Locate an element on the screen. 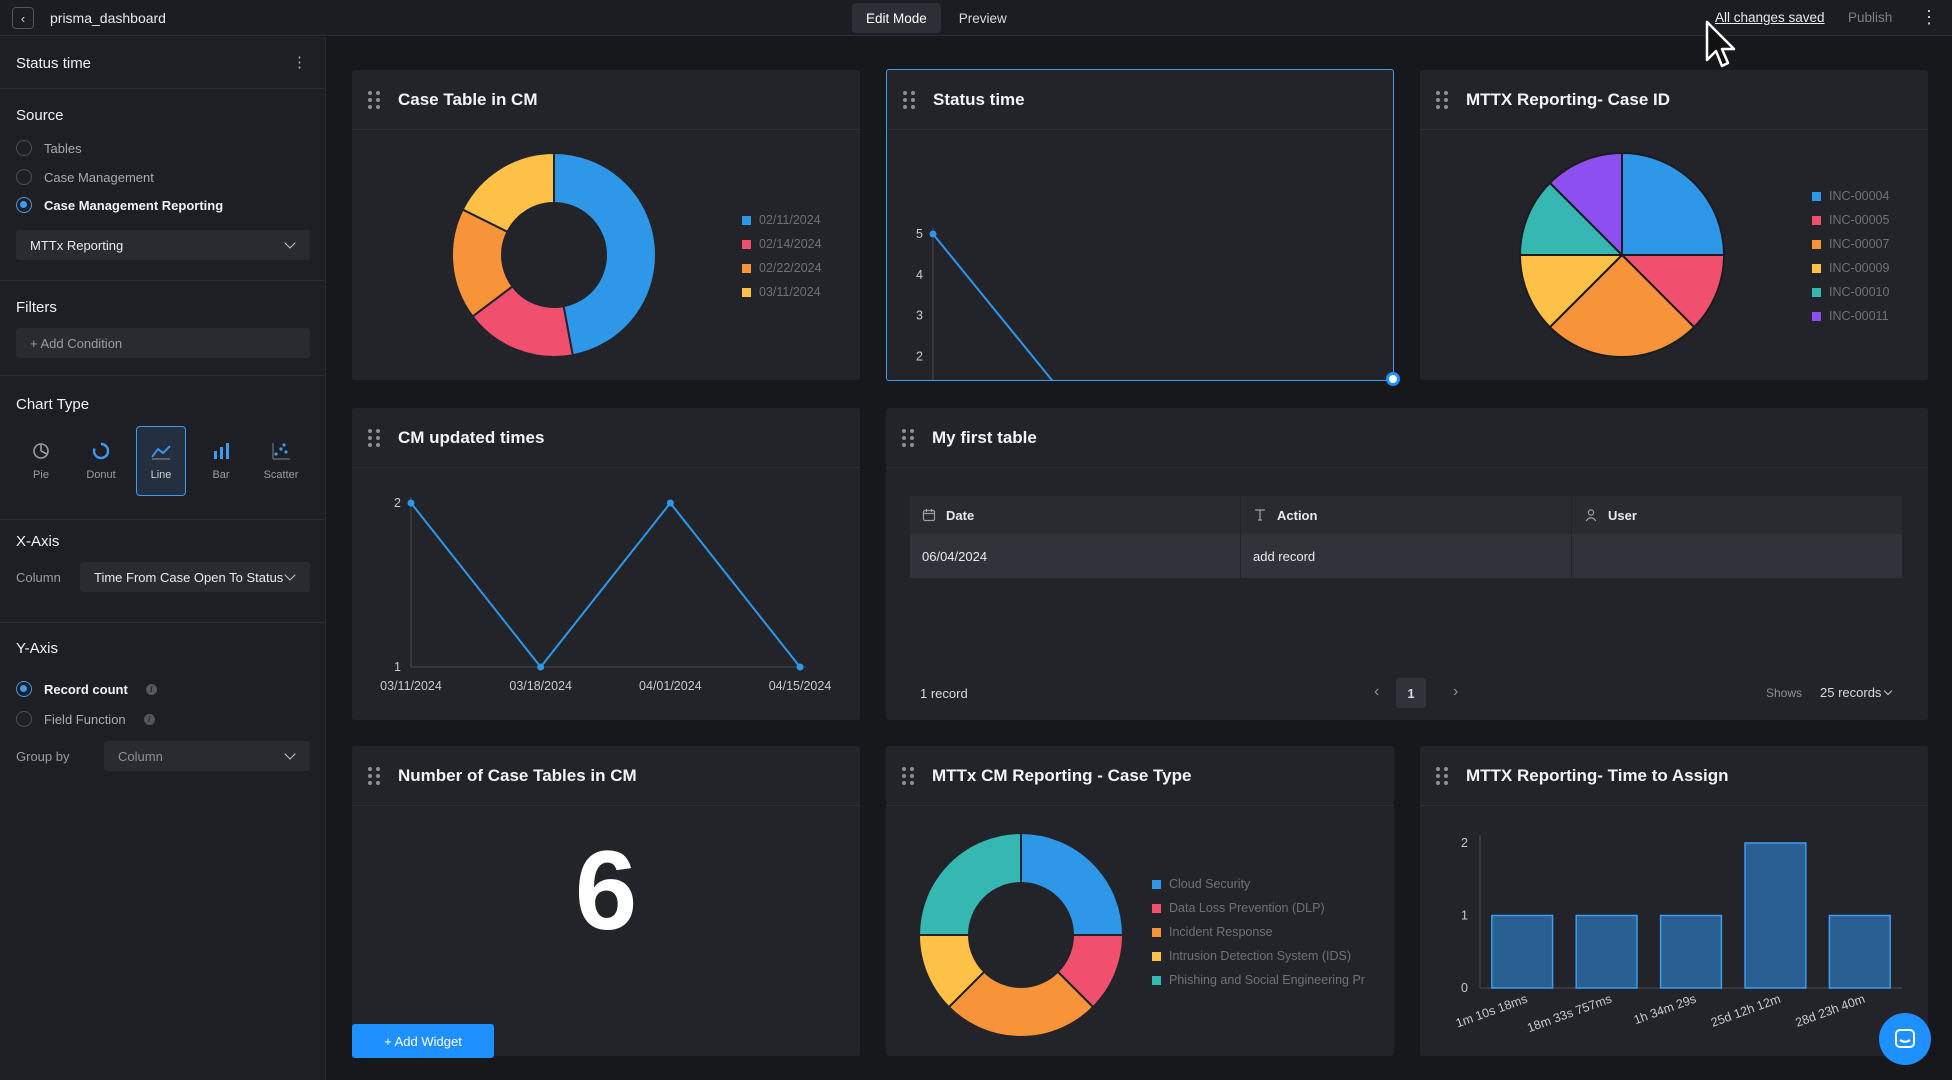 This screenshot has width=1952, height=1080. add-condition-label: + Add Condition is located at coordinates (76, 343).